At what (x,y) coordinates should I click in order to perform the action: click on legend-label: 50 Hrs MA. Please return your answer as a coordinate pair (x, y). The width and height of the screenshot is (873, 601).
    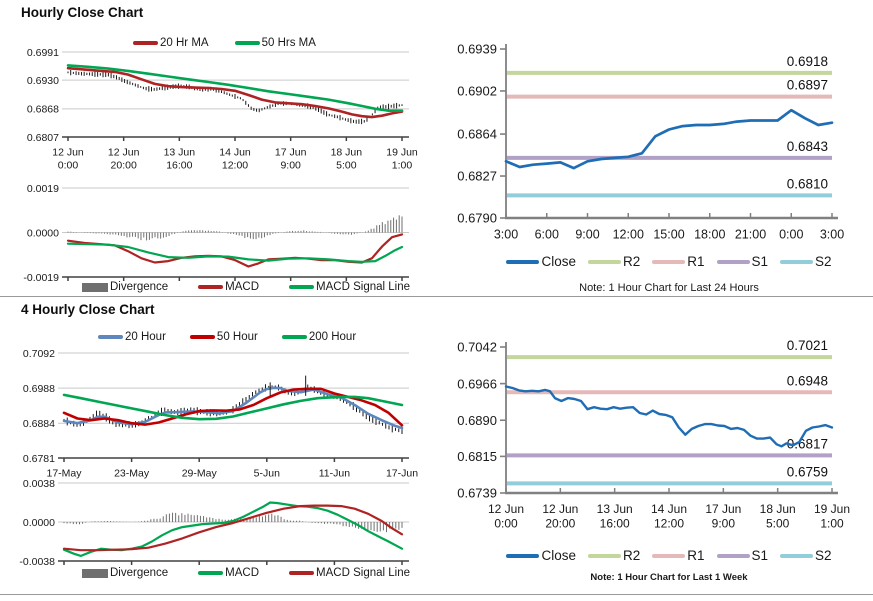
    Looking at the image, I should click on (288, 43).